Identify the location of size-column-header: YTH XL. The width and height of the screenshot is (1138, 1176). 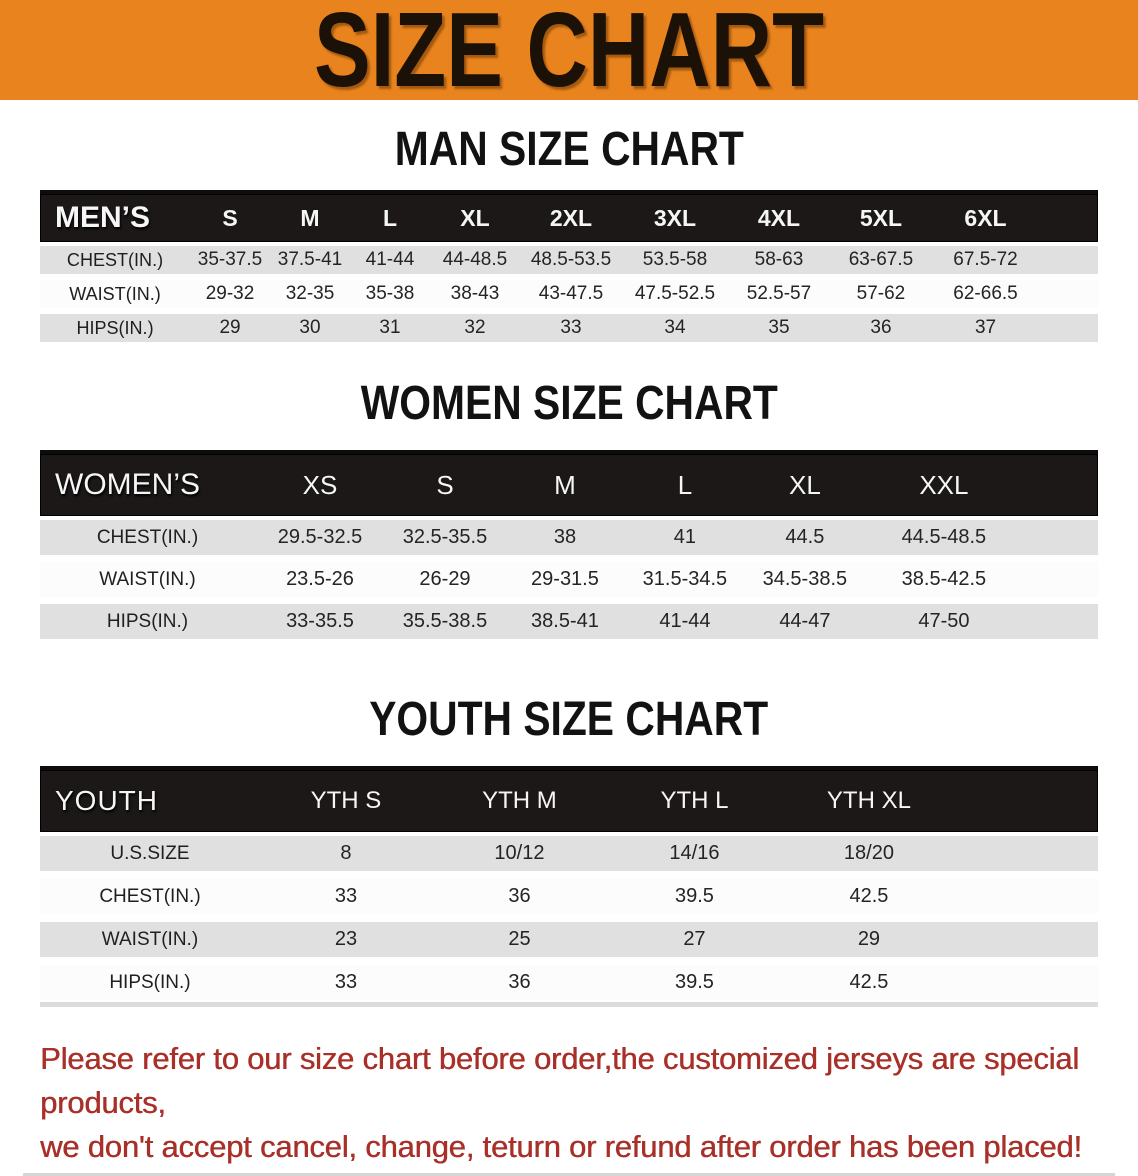
(868, 800).